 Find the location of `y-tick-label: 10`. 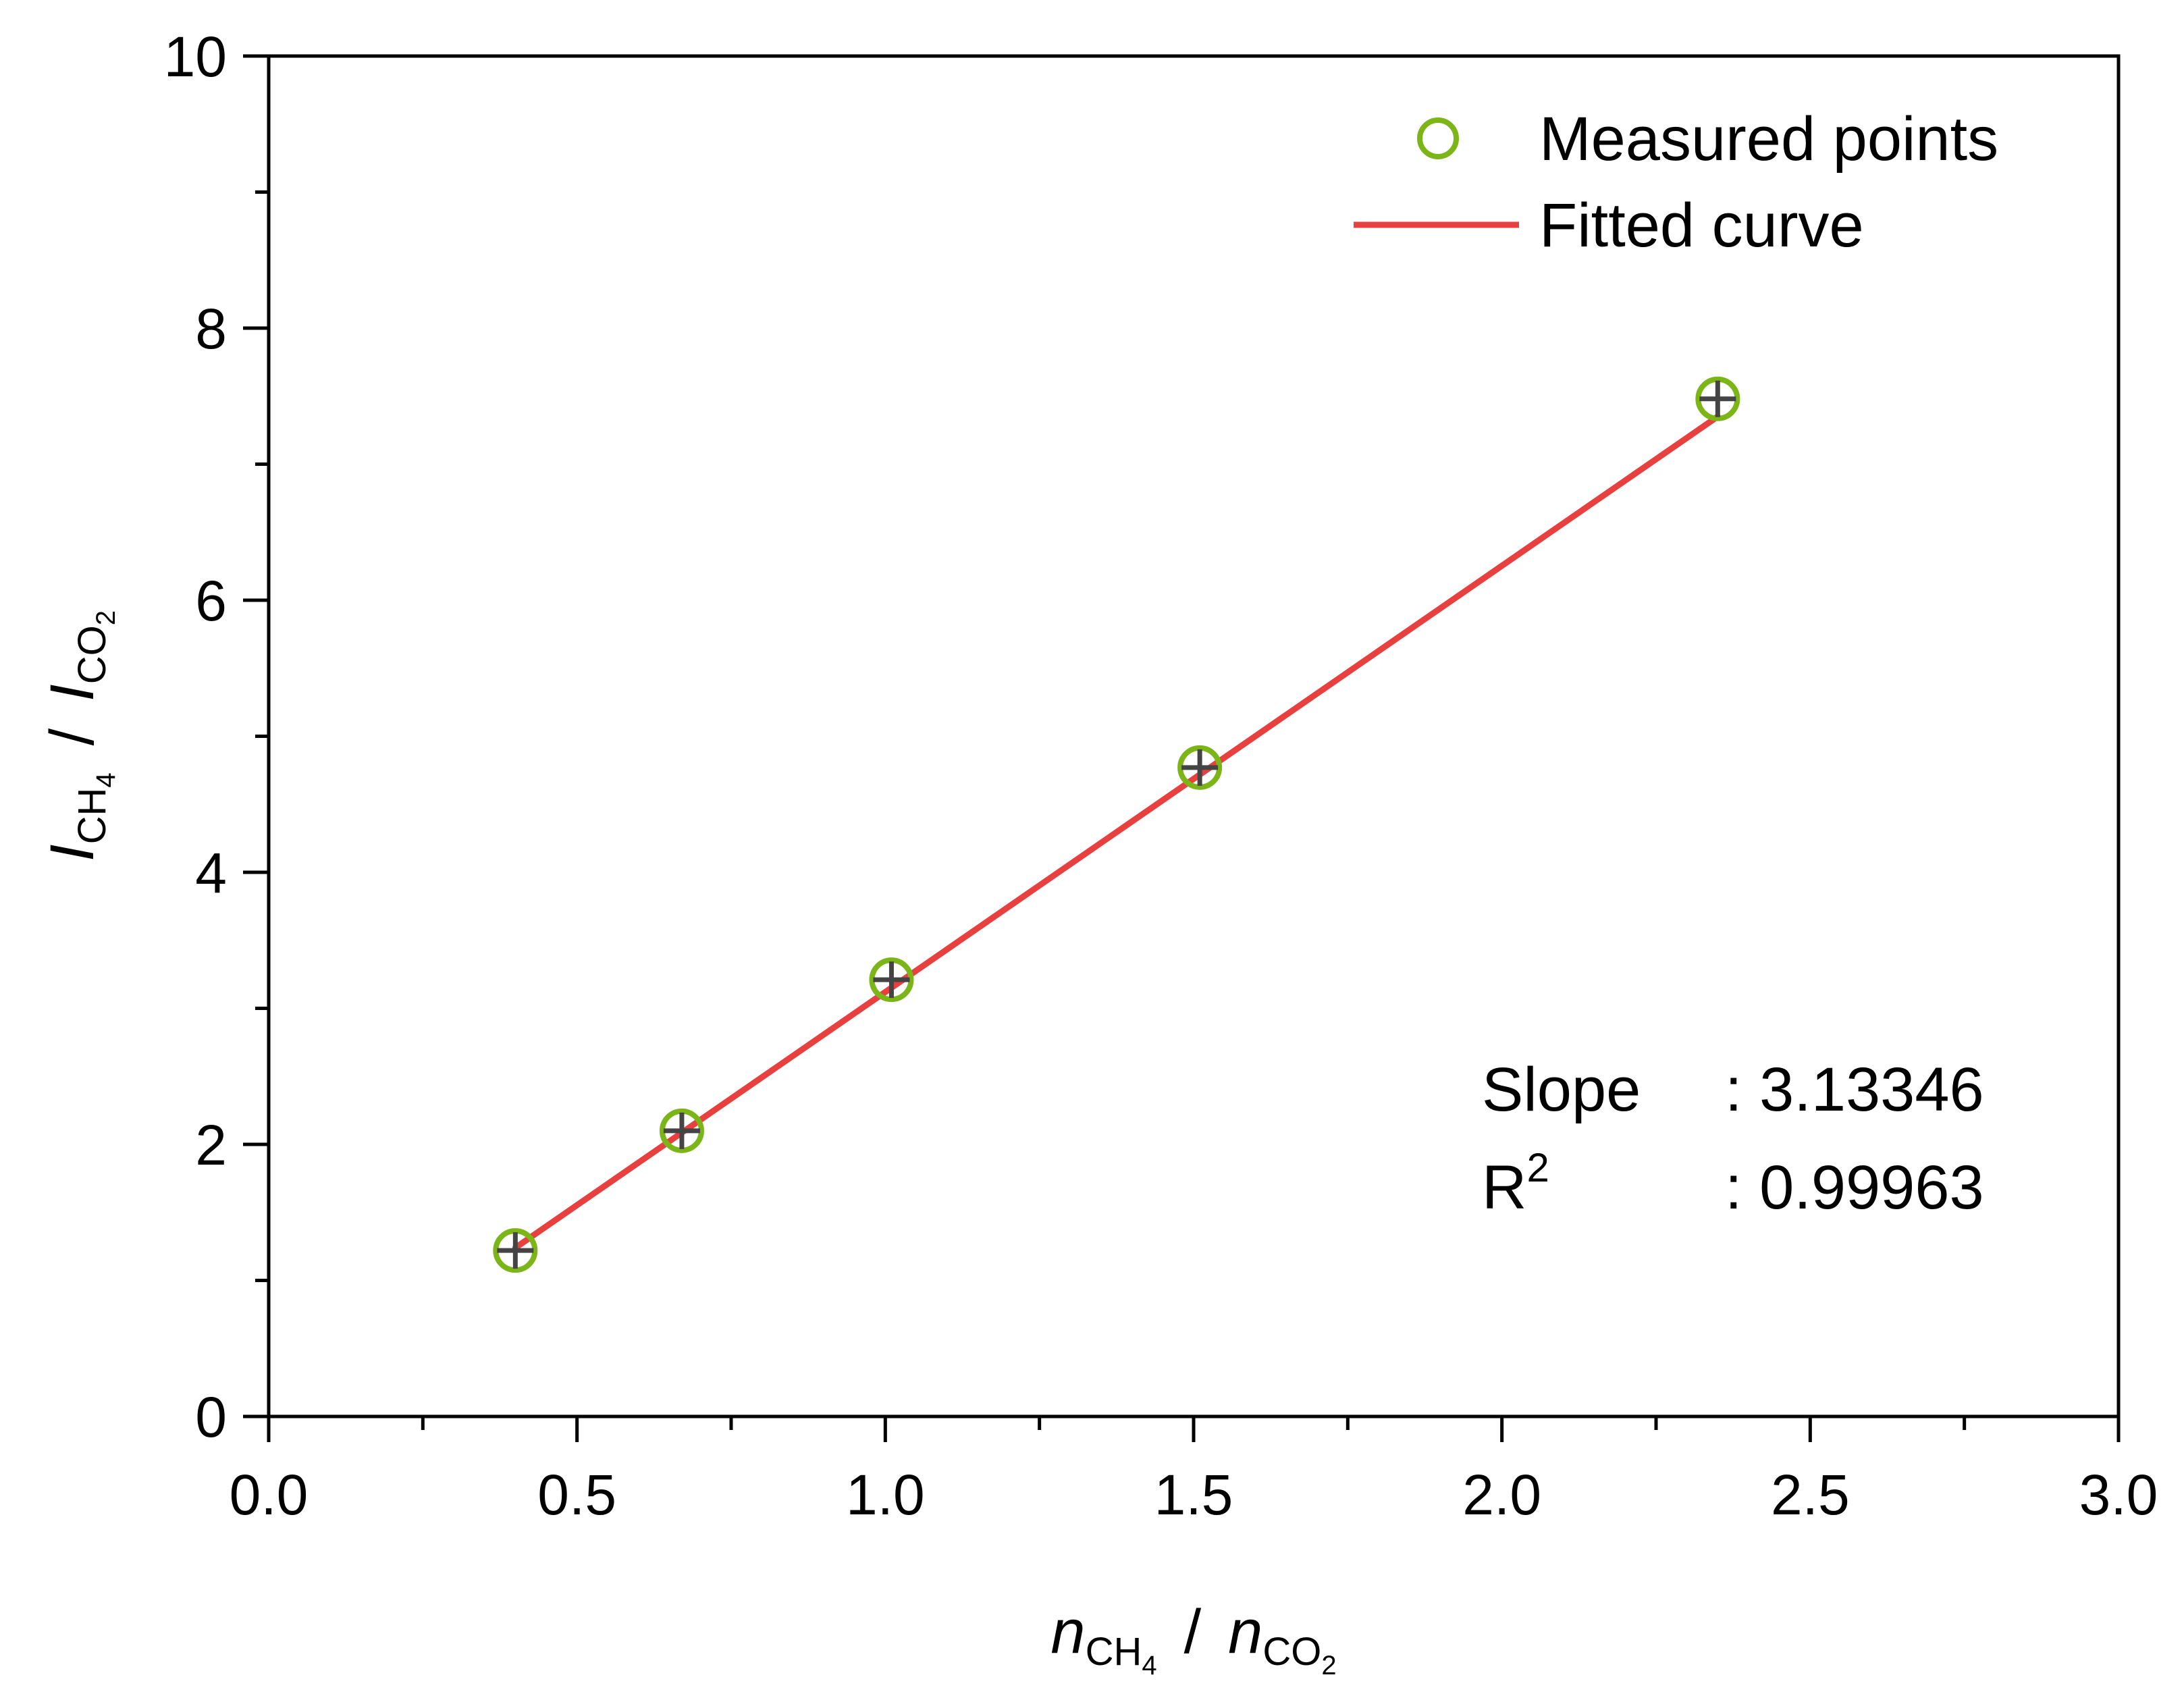

y-tick-label: 10 is located at coordinates (195, 57).